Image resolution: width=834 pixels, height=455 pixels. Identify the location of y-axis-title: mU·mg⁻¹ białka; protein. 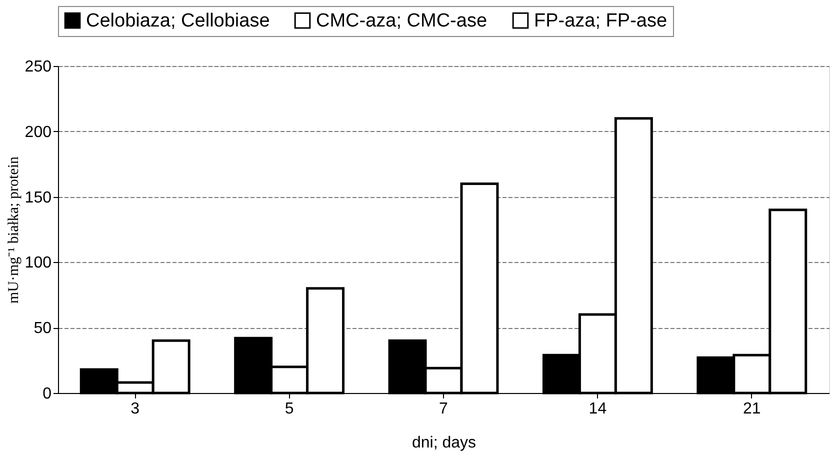
(14, 230).